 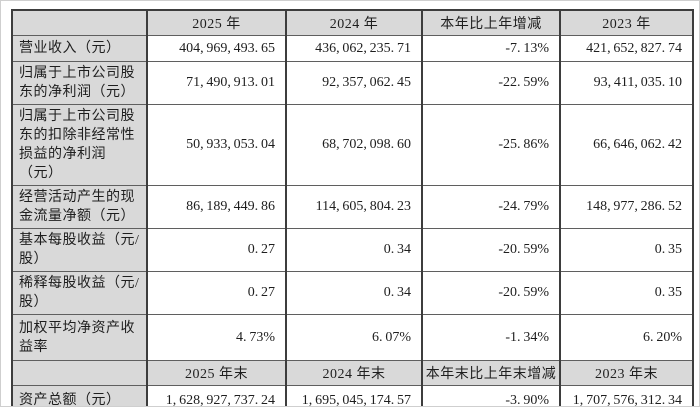 What do you see at coordinates (79, 207) in the screenshot?
I see `row-label: 经营活动产生的现金流量净额（元）` at bounding box center [79, 207].